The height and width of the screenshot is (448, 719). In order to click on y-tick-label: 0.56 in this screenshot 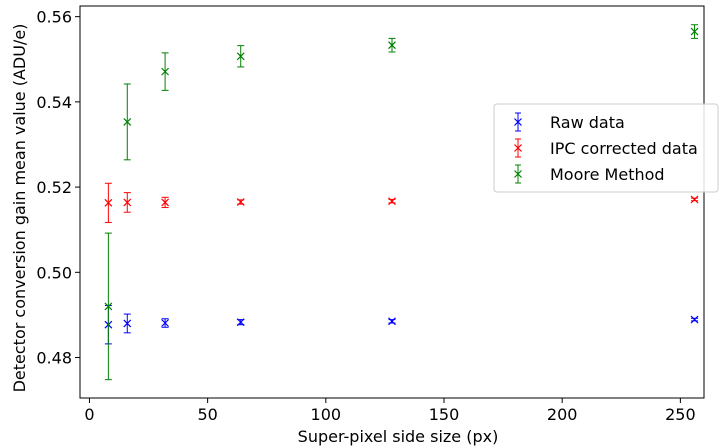, I will do `click(54, 17)`.